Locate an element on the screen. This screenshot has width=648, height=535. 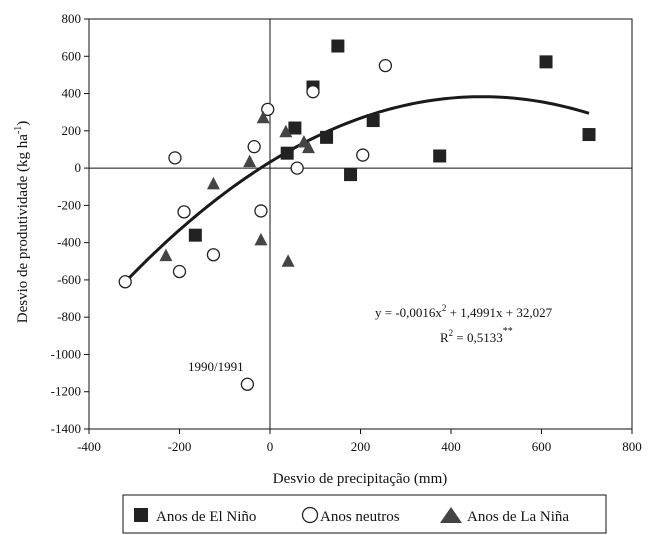
y-axis-label: Desvio de produtividade (kg ha-1) is located at coordinates (22, 222).